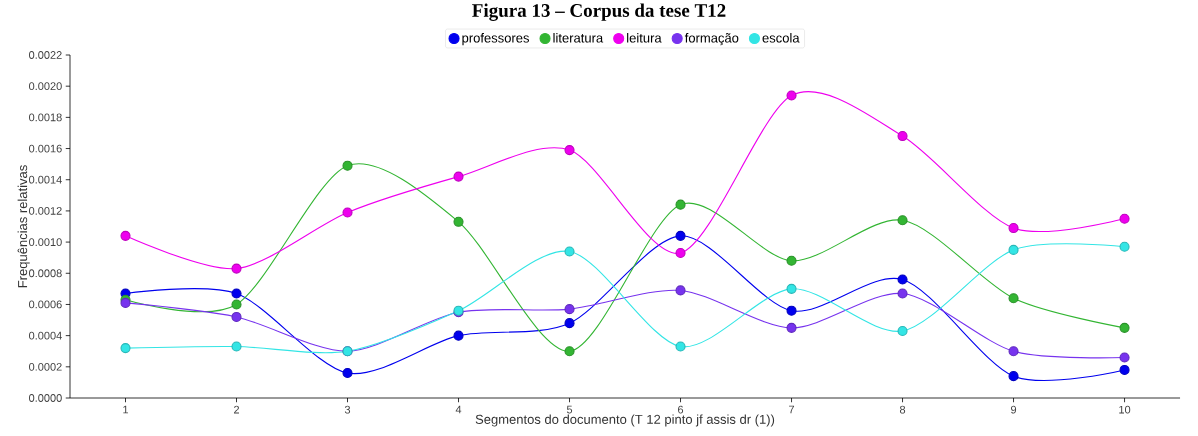 The height and width of the screenshot is (436, 1198). What do you see at coordinates (45, 335) in the screenshot?
I see `y-tick-label: 0.0004` at bounding box center [45, 335].